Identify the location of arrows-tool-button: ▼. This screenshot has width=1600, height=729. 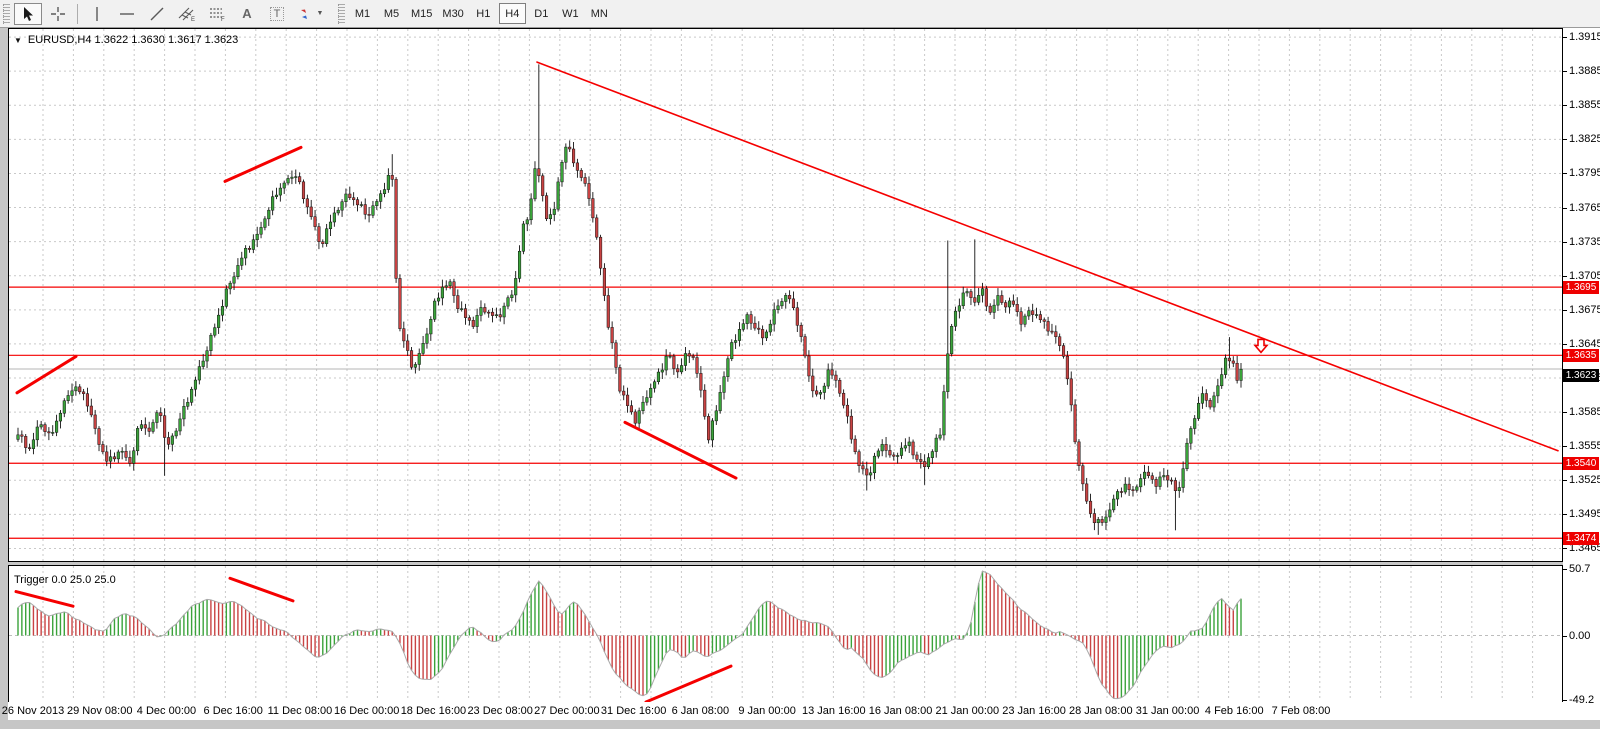
(311, 14).